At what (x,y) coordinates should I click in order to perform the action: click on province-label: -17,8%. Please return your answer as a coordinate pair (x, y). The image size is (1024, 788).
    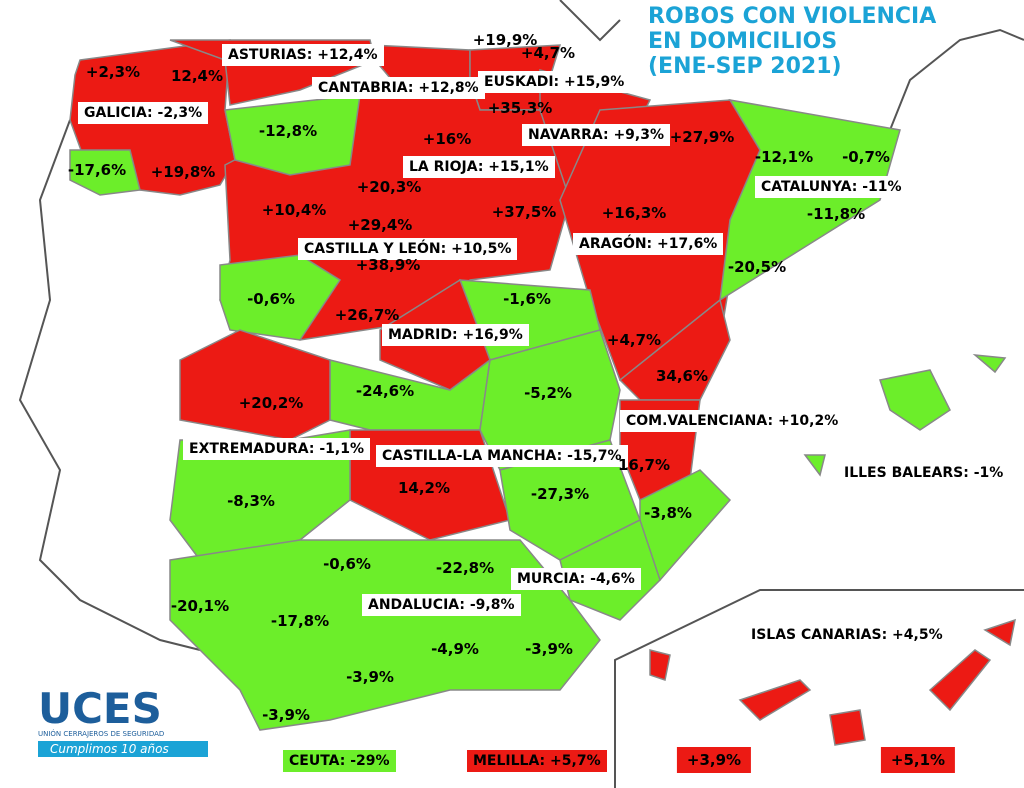
    Looking at the image, I should click on (300, 621).